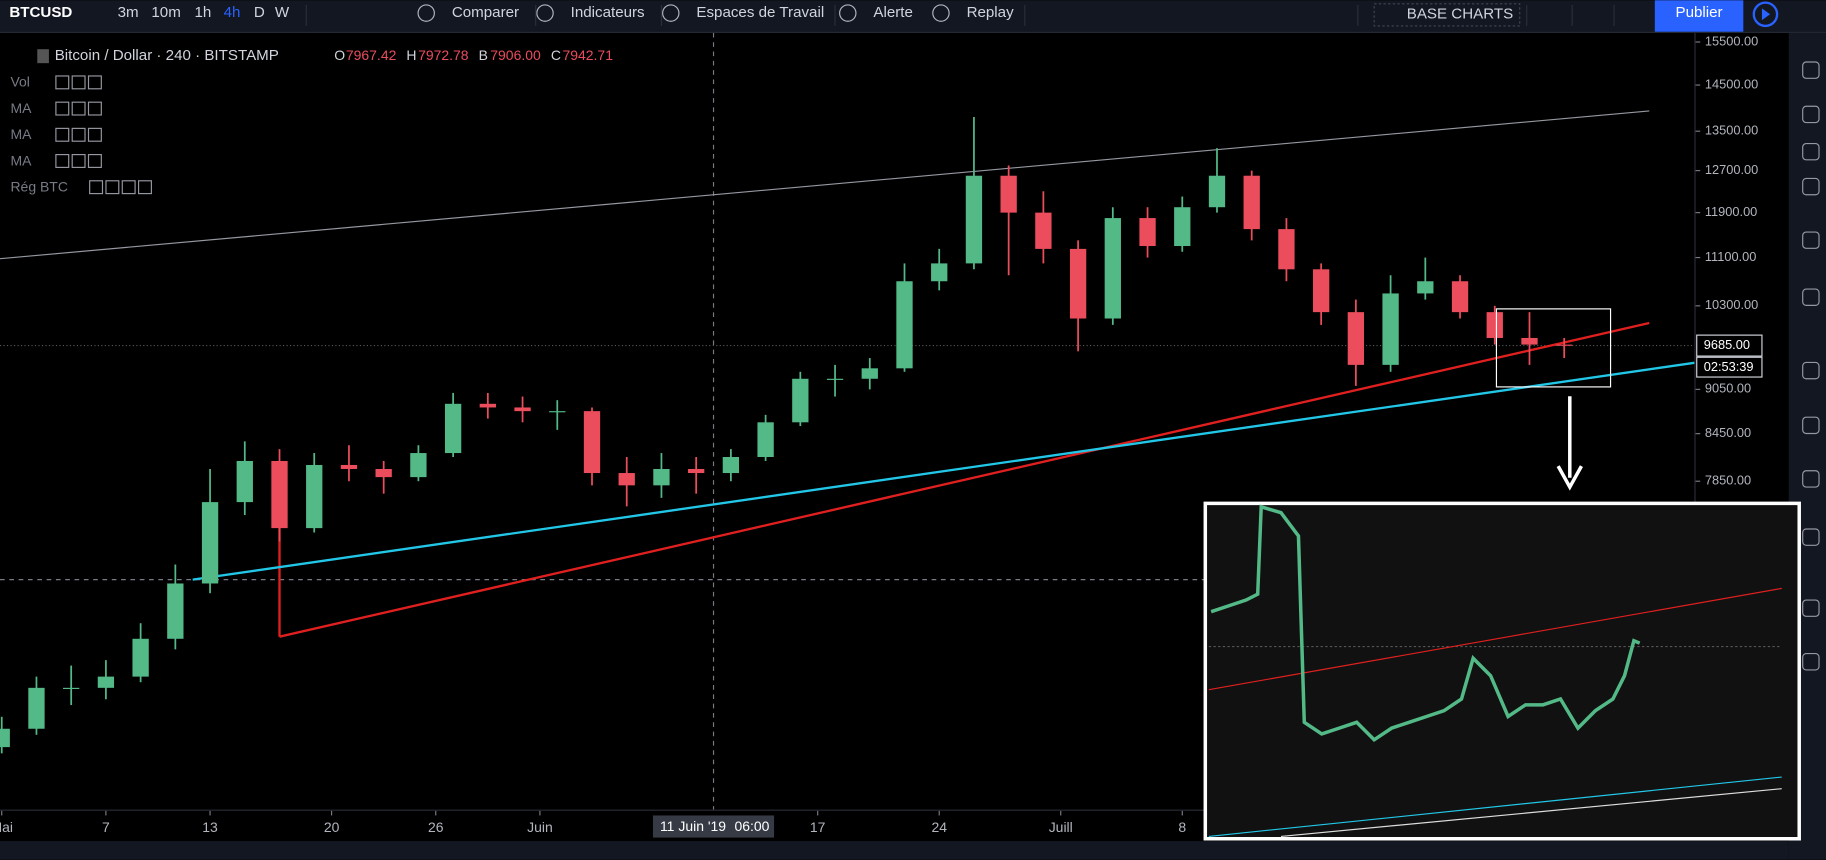  What do you see at coordinates (1061, 827) in the screenshot?
I see `x-tick-label: Juill` at bounding box center [1061, 827].